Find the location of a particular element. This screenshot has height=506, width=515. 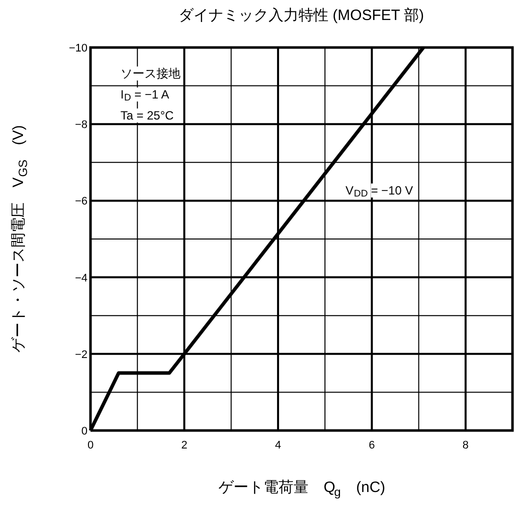

y-tick-label: −4 is located at coordinates (81, 278).